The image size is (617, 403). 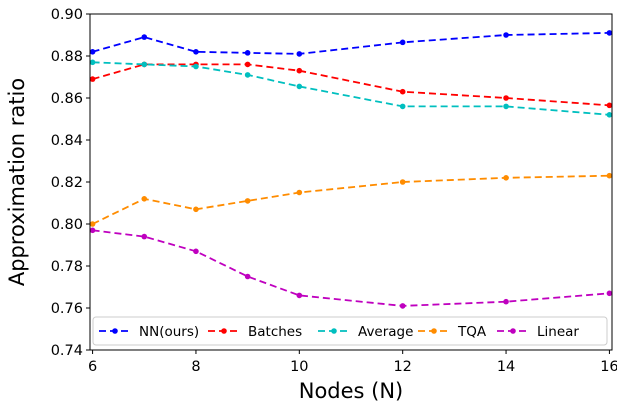 I want to click on y-tick-label: 0.86, so click(x=67, y=99).